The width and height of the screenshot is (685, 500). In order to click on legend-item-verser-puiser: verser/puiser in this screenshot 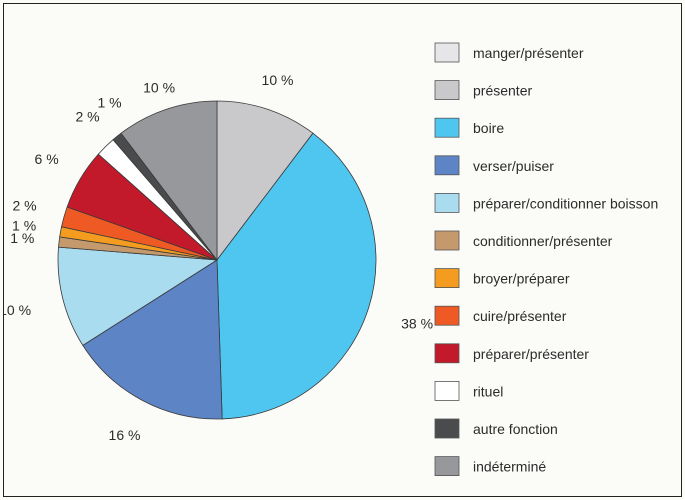, I will do `click(494, 165)`.